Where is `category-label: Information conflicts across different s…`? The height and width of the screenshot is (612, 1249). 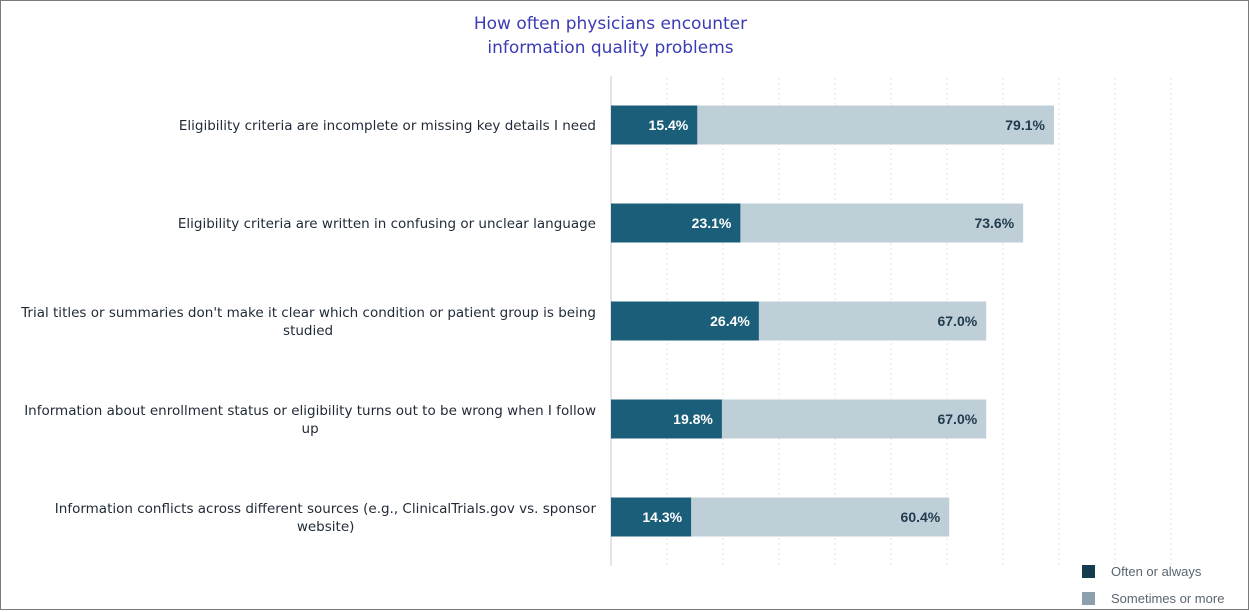 category-label: Information conflicts across different s… is located at coordinates (326, 509).